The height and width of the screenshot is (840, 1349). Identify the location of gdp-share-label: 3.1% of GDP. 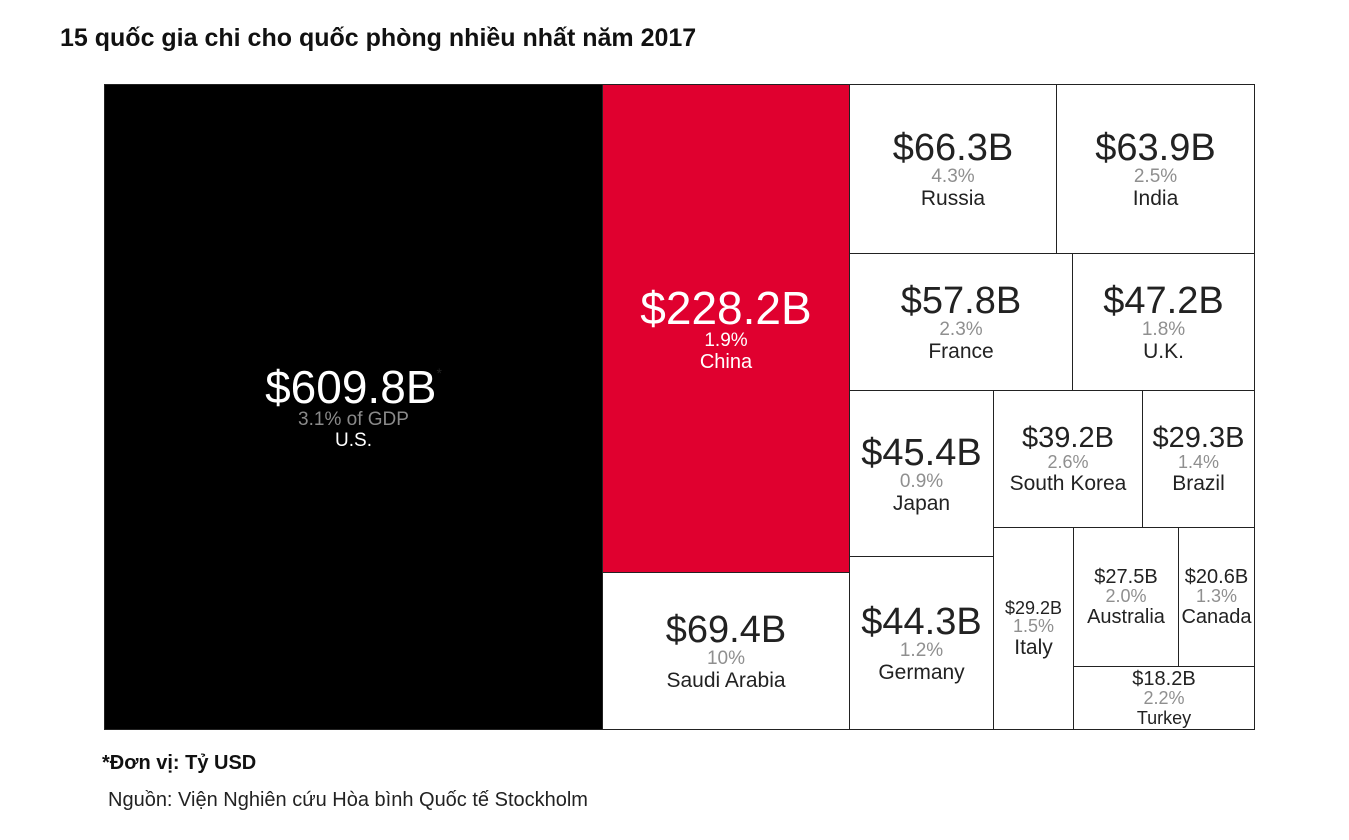
(353, 419).